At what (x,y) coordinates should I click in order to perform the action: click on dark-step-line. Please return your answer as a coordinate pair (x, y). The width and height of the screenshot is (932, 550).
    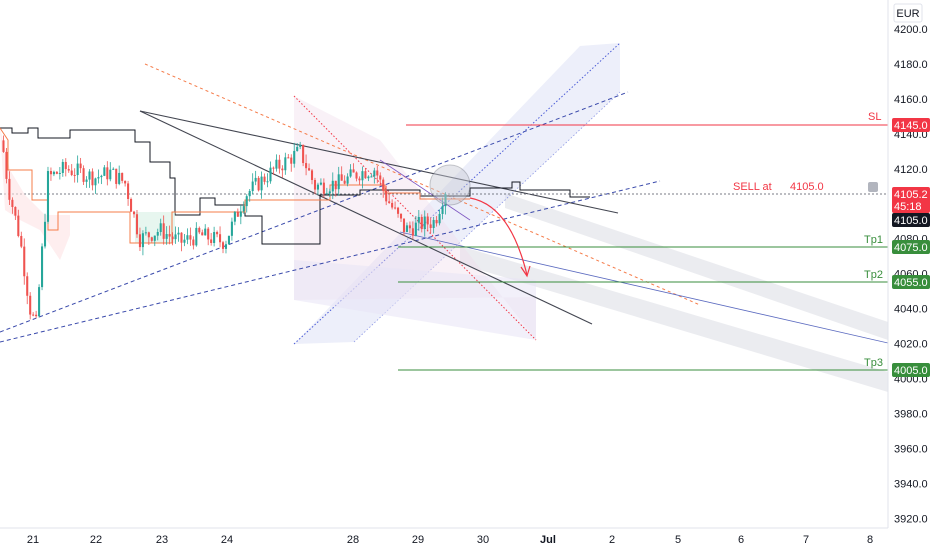
    Looking at the image, I should click on (295, 186).